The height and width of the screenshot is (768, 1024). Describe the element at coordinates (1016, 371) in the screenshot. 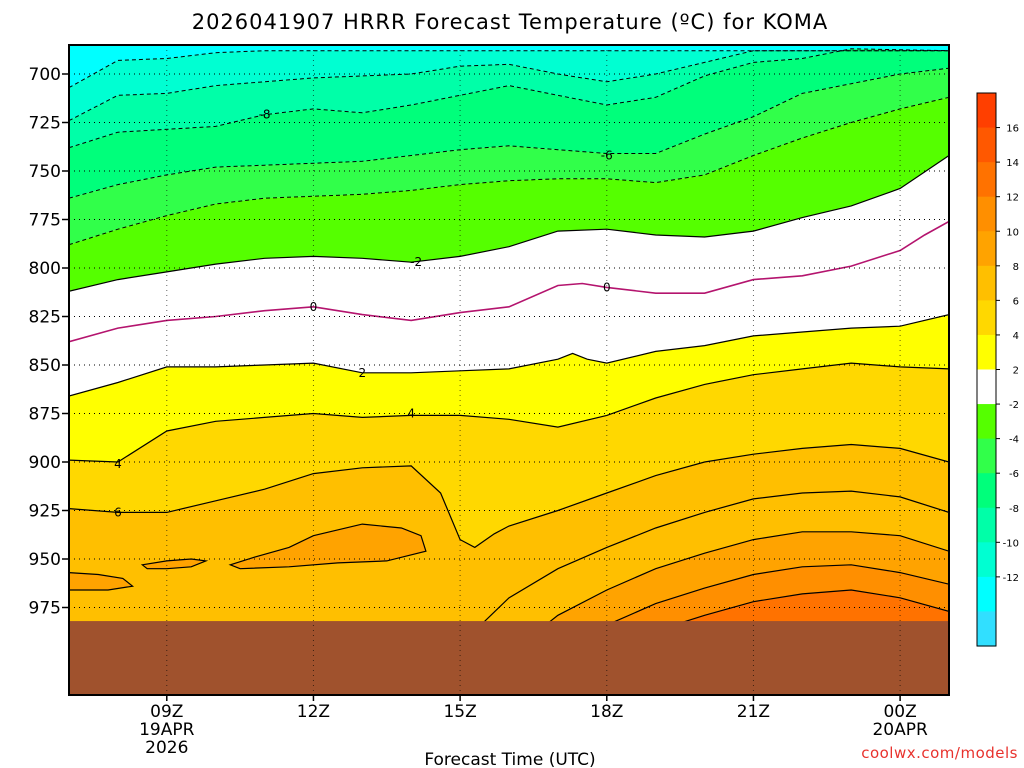

I see `colorbar-label: 2` at that location.